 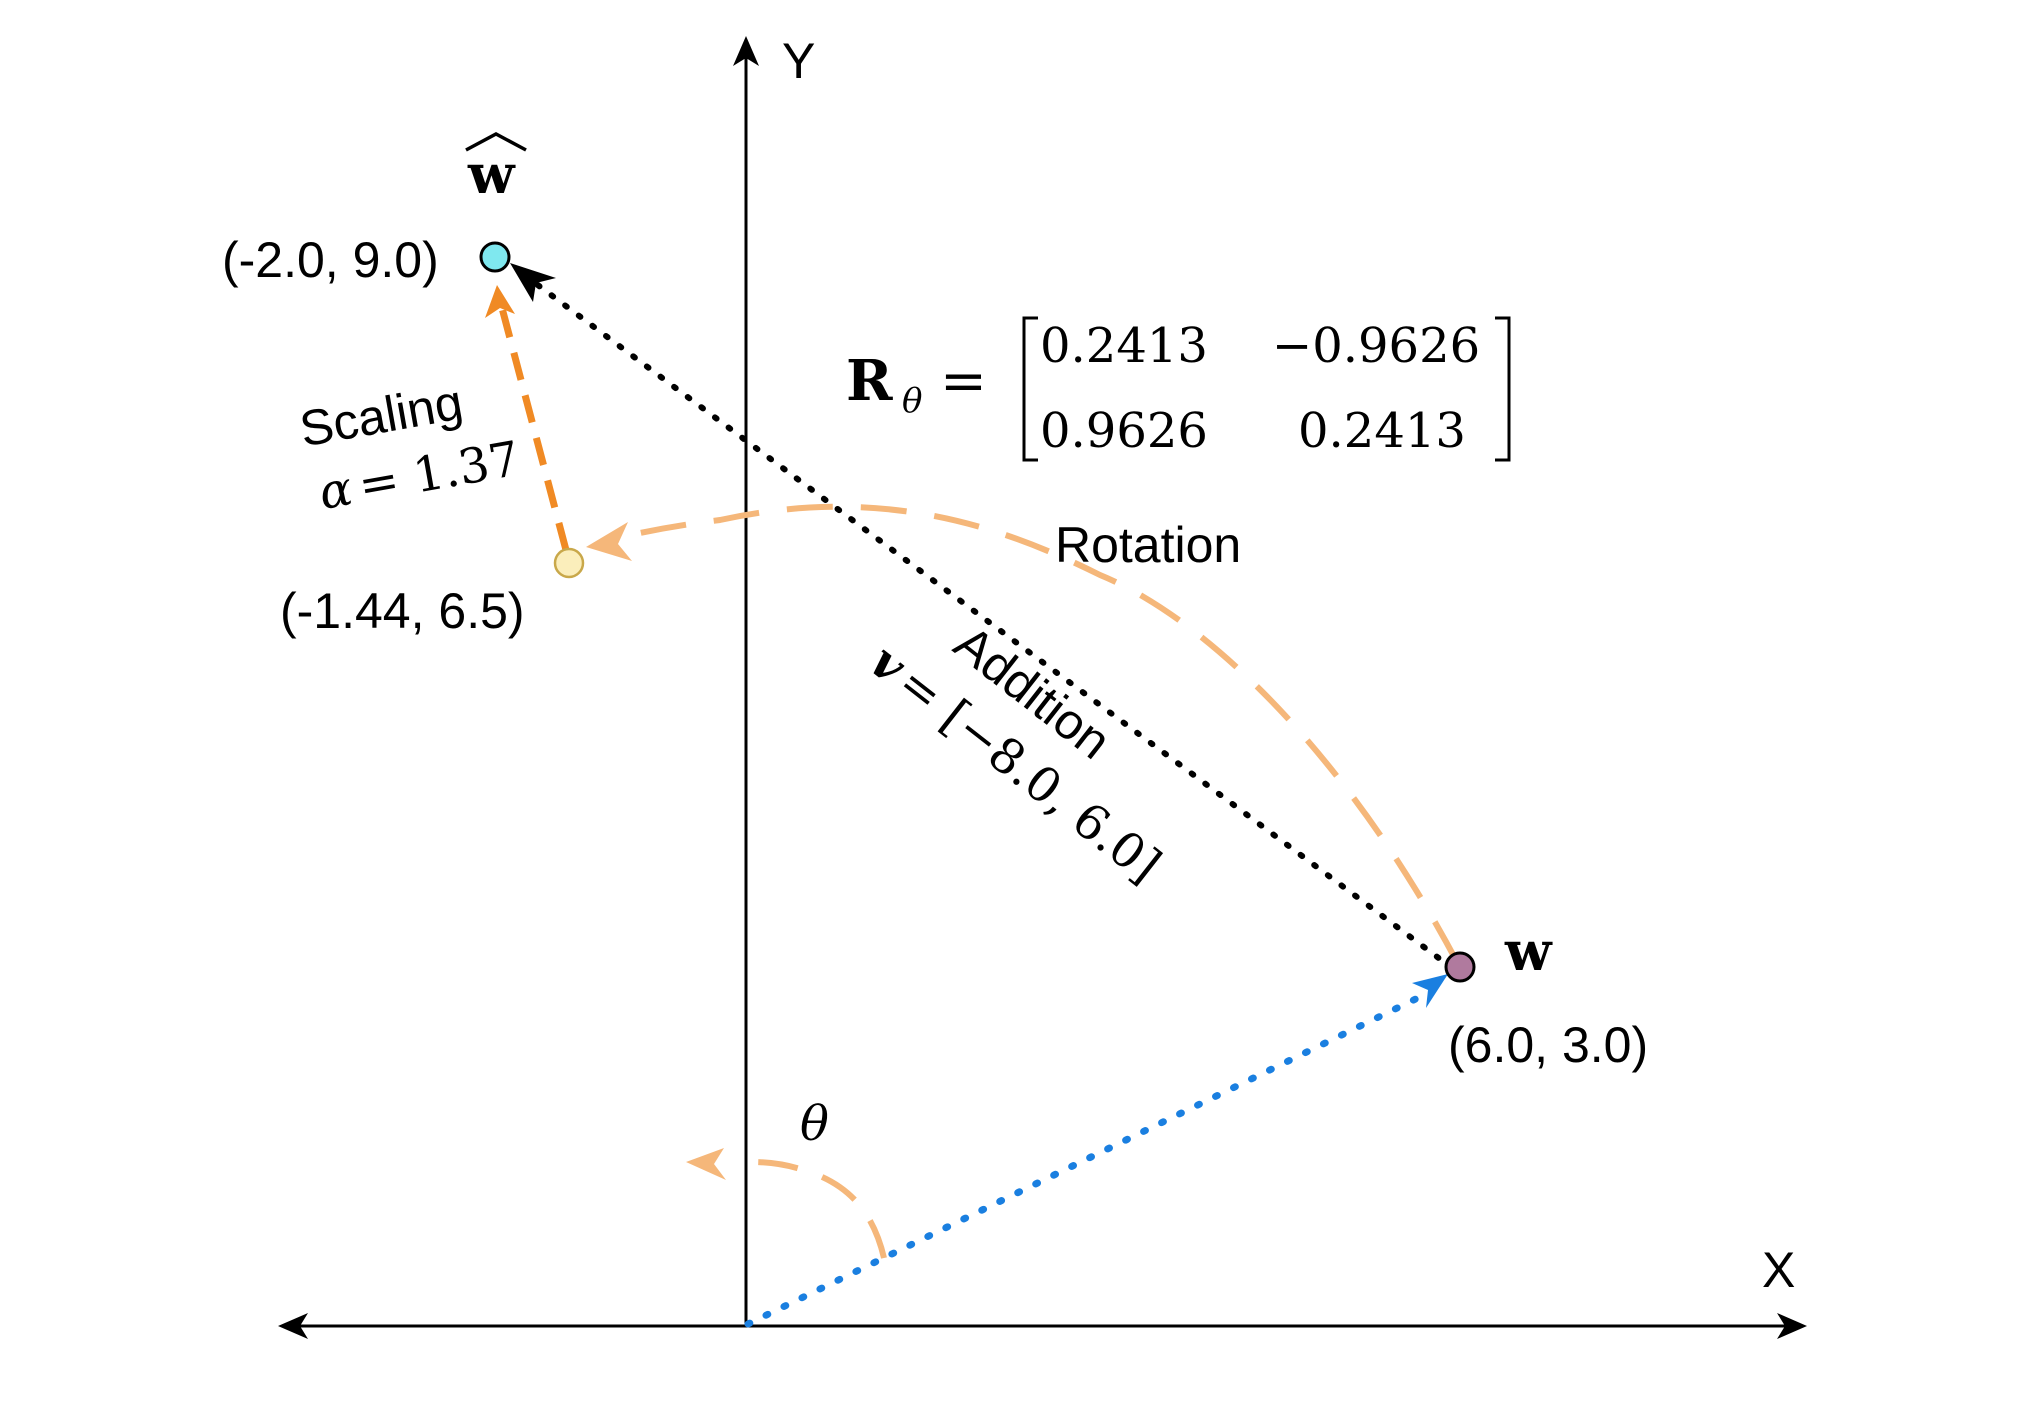 I want to click on x-axis-label: X, so click(x=1778, y=1270).